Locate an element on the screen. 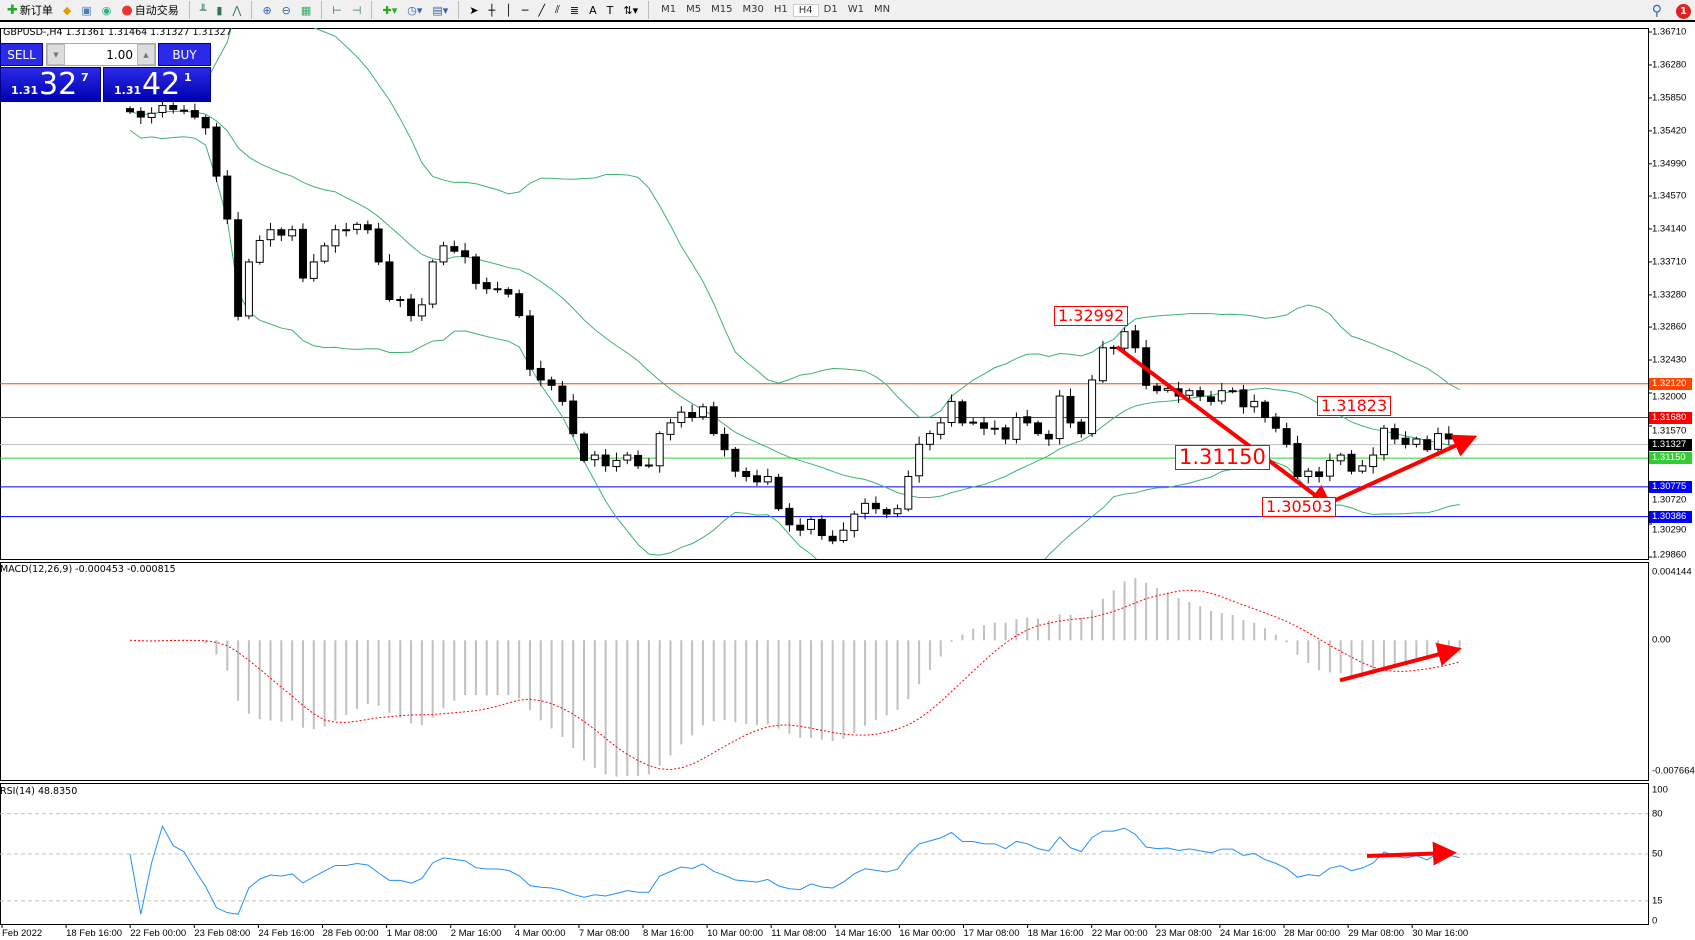 Image resolution: width=1695 pixels, height=940 pixels. sell-price-box: 1.31 32 7 is located at coordinates (50, 84).